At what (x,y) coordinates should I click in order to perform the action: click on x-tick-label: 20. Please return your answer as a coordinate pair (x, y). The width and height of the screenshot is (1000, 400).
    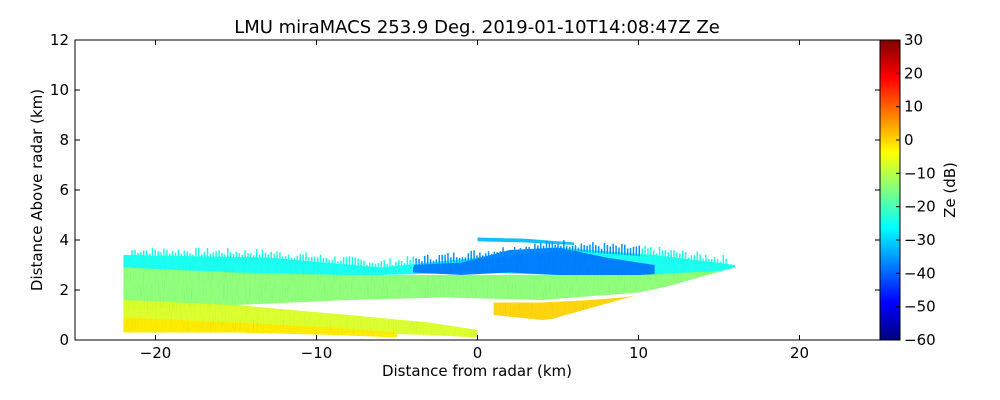
    Looking at the image, I should click on (799, 353).